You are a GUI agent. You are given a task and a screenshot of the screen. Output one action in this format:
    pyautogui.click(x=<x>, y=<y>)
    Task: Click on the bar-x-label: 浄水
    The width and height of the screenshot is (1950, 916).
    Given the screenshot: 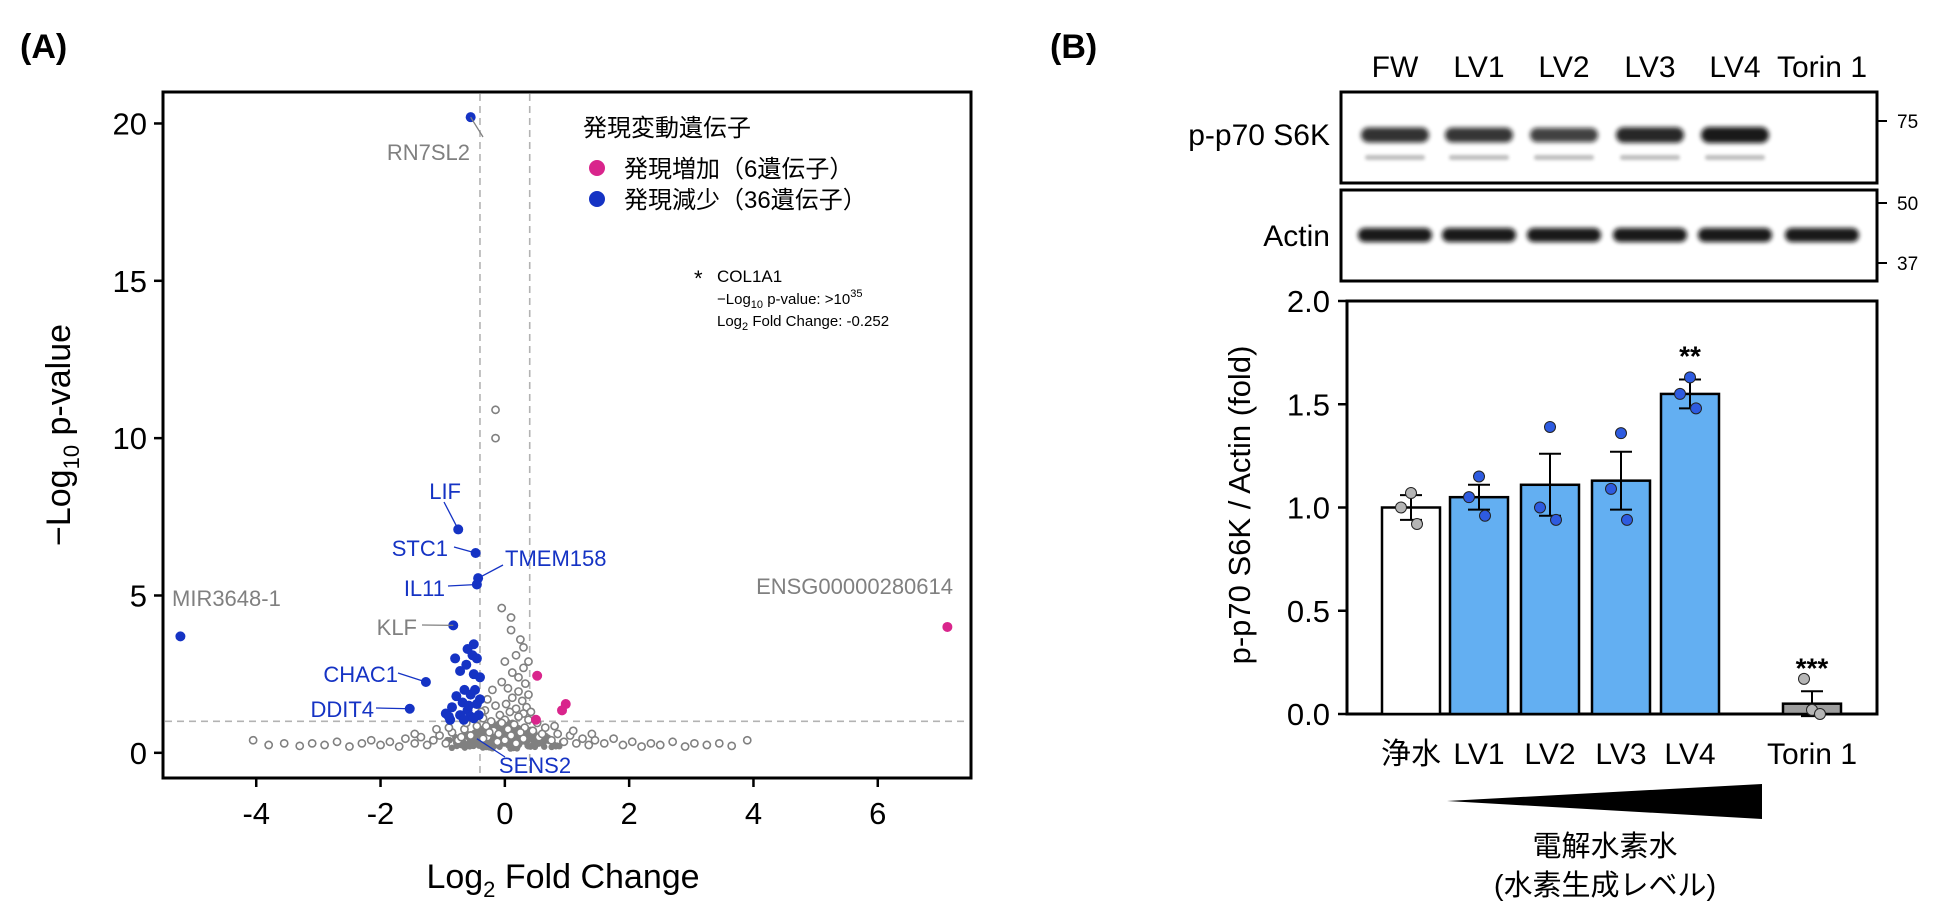 What is the action you would take?
    pyautogui.click(x=1411, y=754)
    